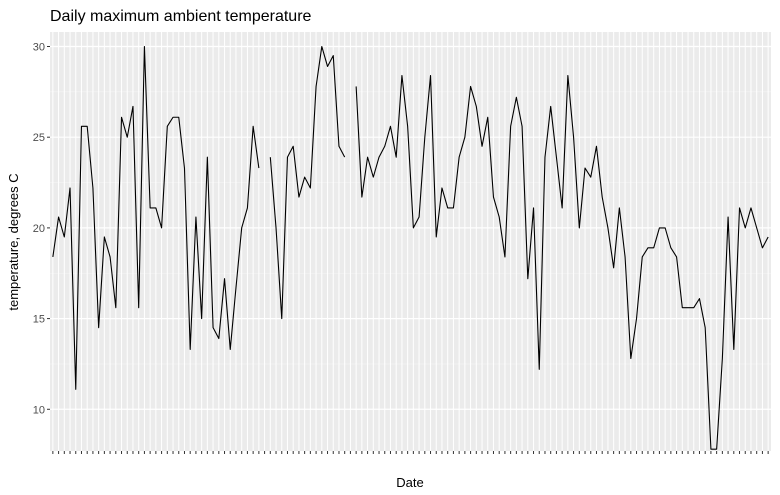  I want to click on chart-title: Daily maximum ambient temperature, so click(181, 16).